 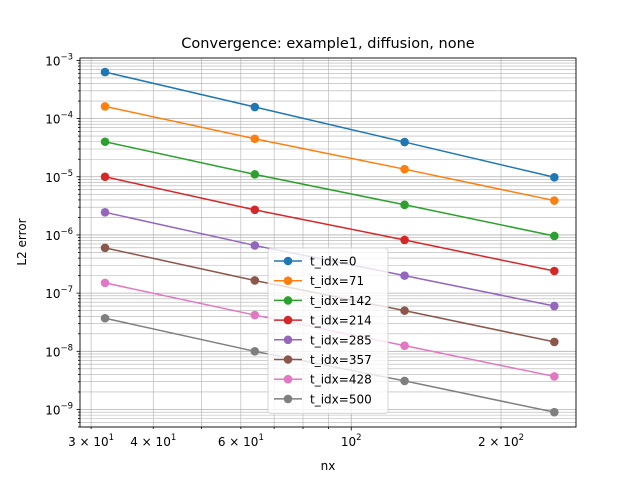 What do you see at coordinates (341, 340) in the screenshot?
I see `legend-label: t_idx=285` at bounding box center [341, 340].